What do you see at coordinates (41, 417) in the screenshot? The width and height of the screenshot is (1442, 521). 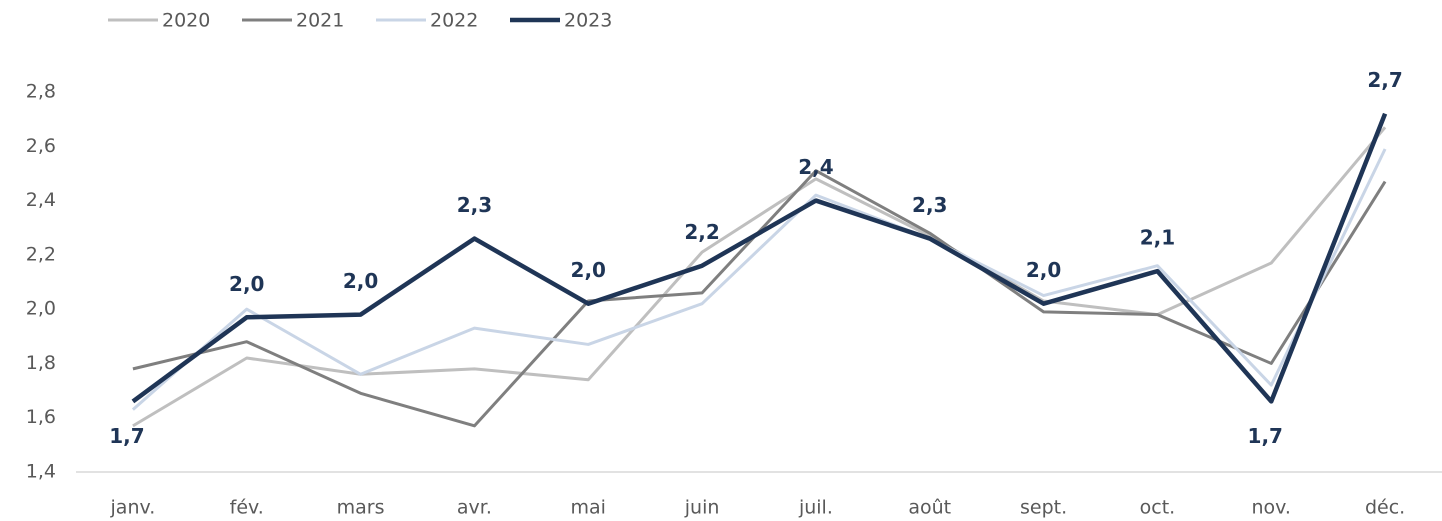 I see `y-tick-label: 1,6` at bounding box center [41, 417].